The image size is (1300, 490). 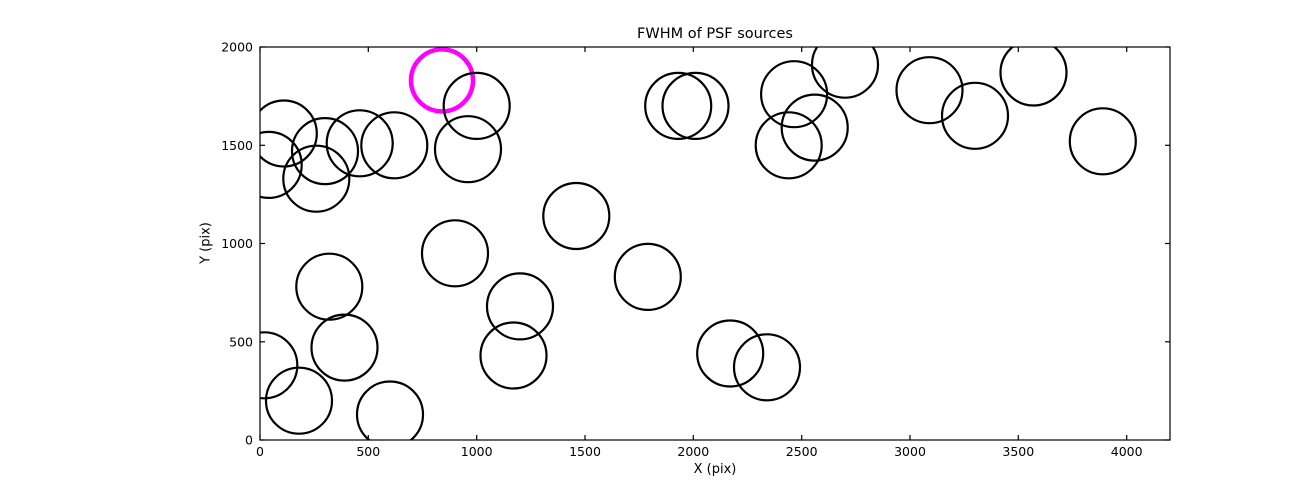 I want to click on y-tick-label: 0, so click(x=249, y=440).